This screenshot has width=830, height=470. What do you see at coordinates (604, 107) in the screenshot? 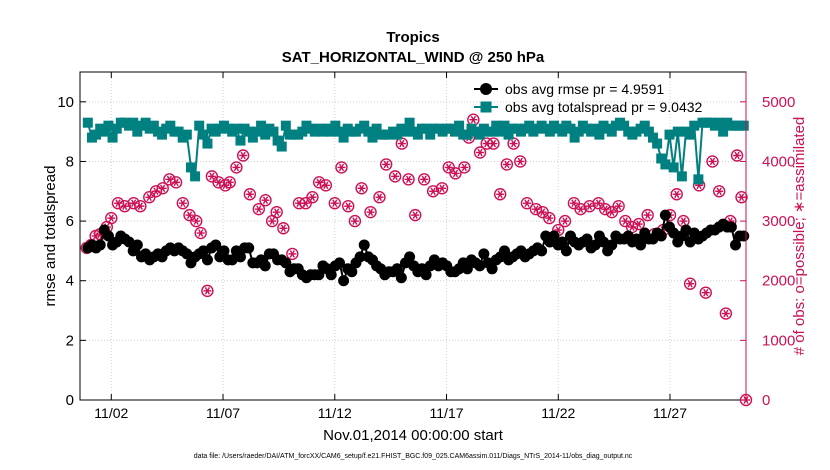
I see `legend-spread-label: obs avg totalspread pr = 9.0432` at bounding box center [604, 107].